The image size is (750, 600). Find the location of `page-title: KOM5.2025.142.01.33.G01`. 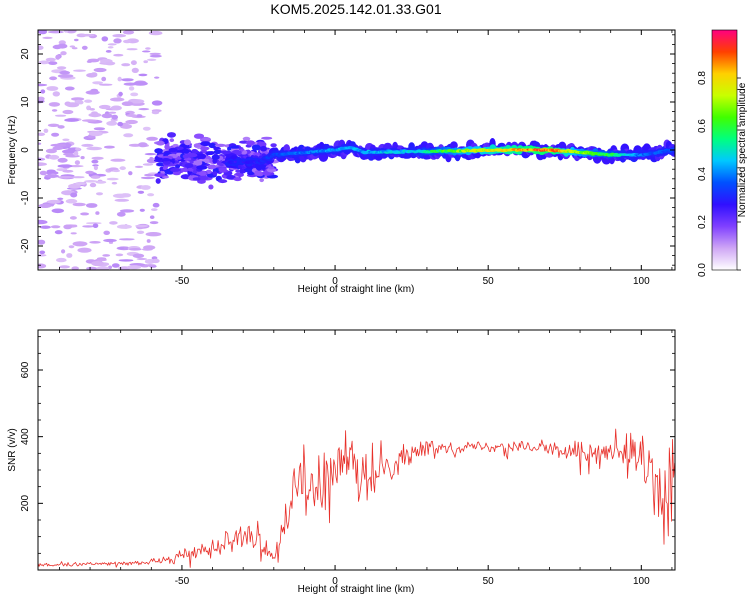

page-title: KOM5.2025.142.01.33.G01 is located at coordinates (356, 9).